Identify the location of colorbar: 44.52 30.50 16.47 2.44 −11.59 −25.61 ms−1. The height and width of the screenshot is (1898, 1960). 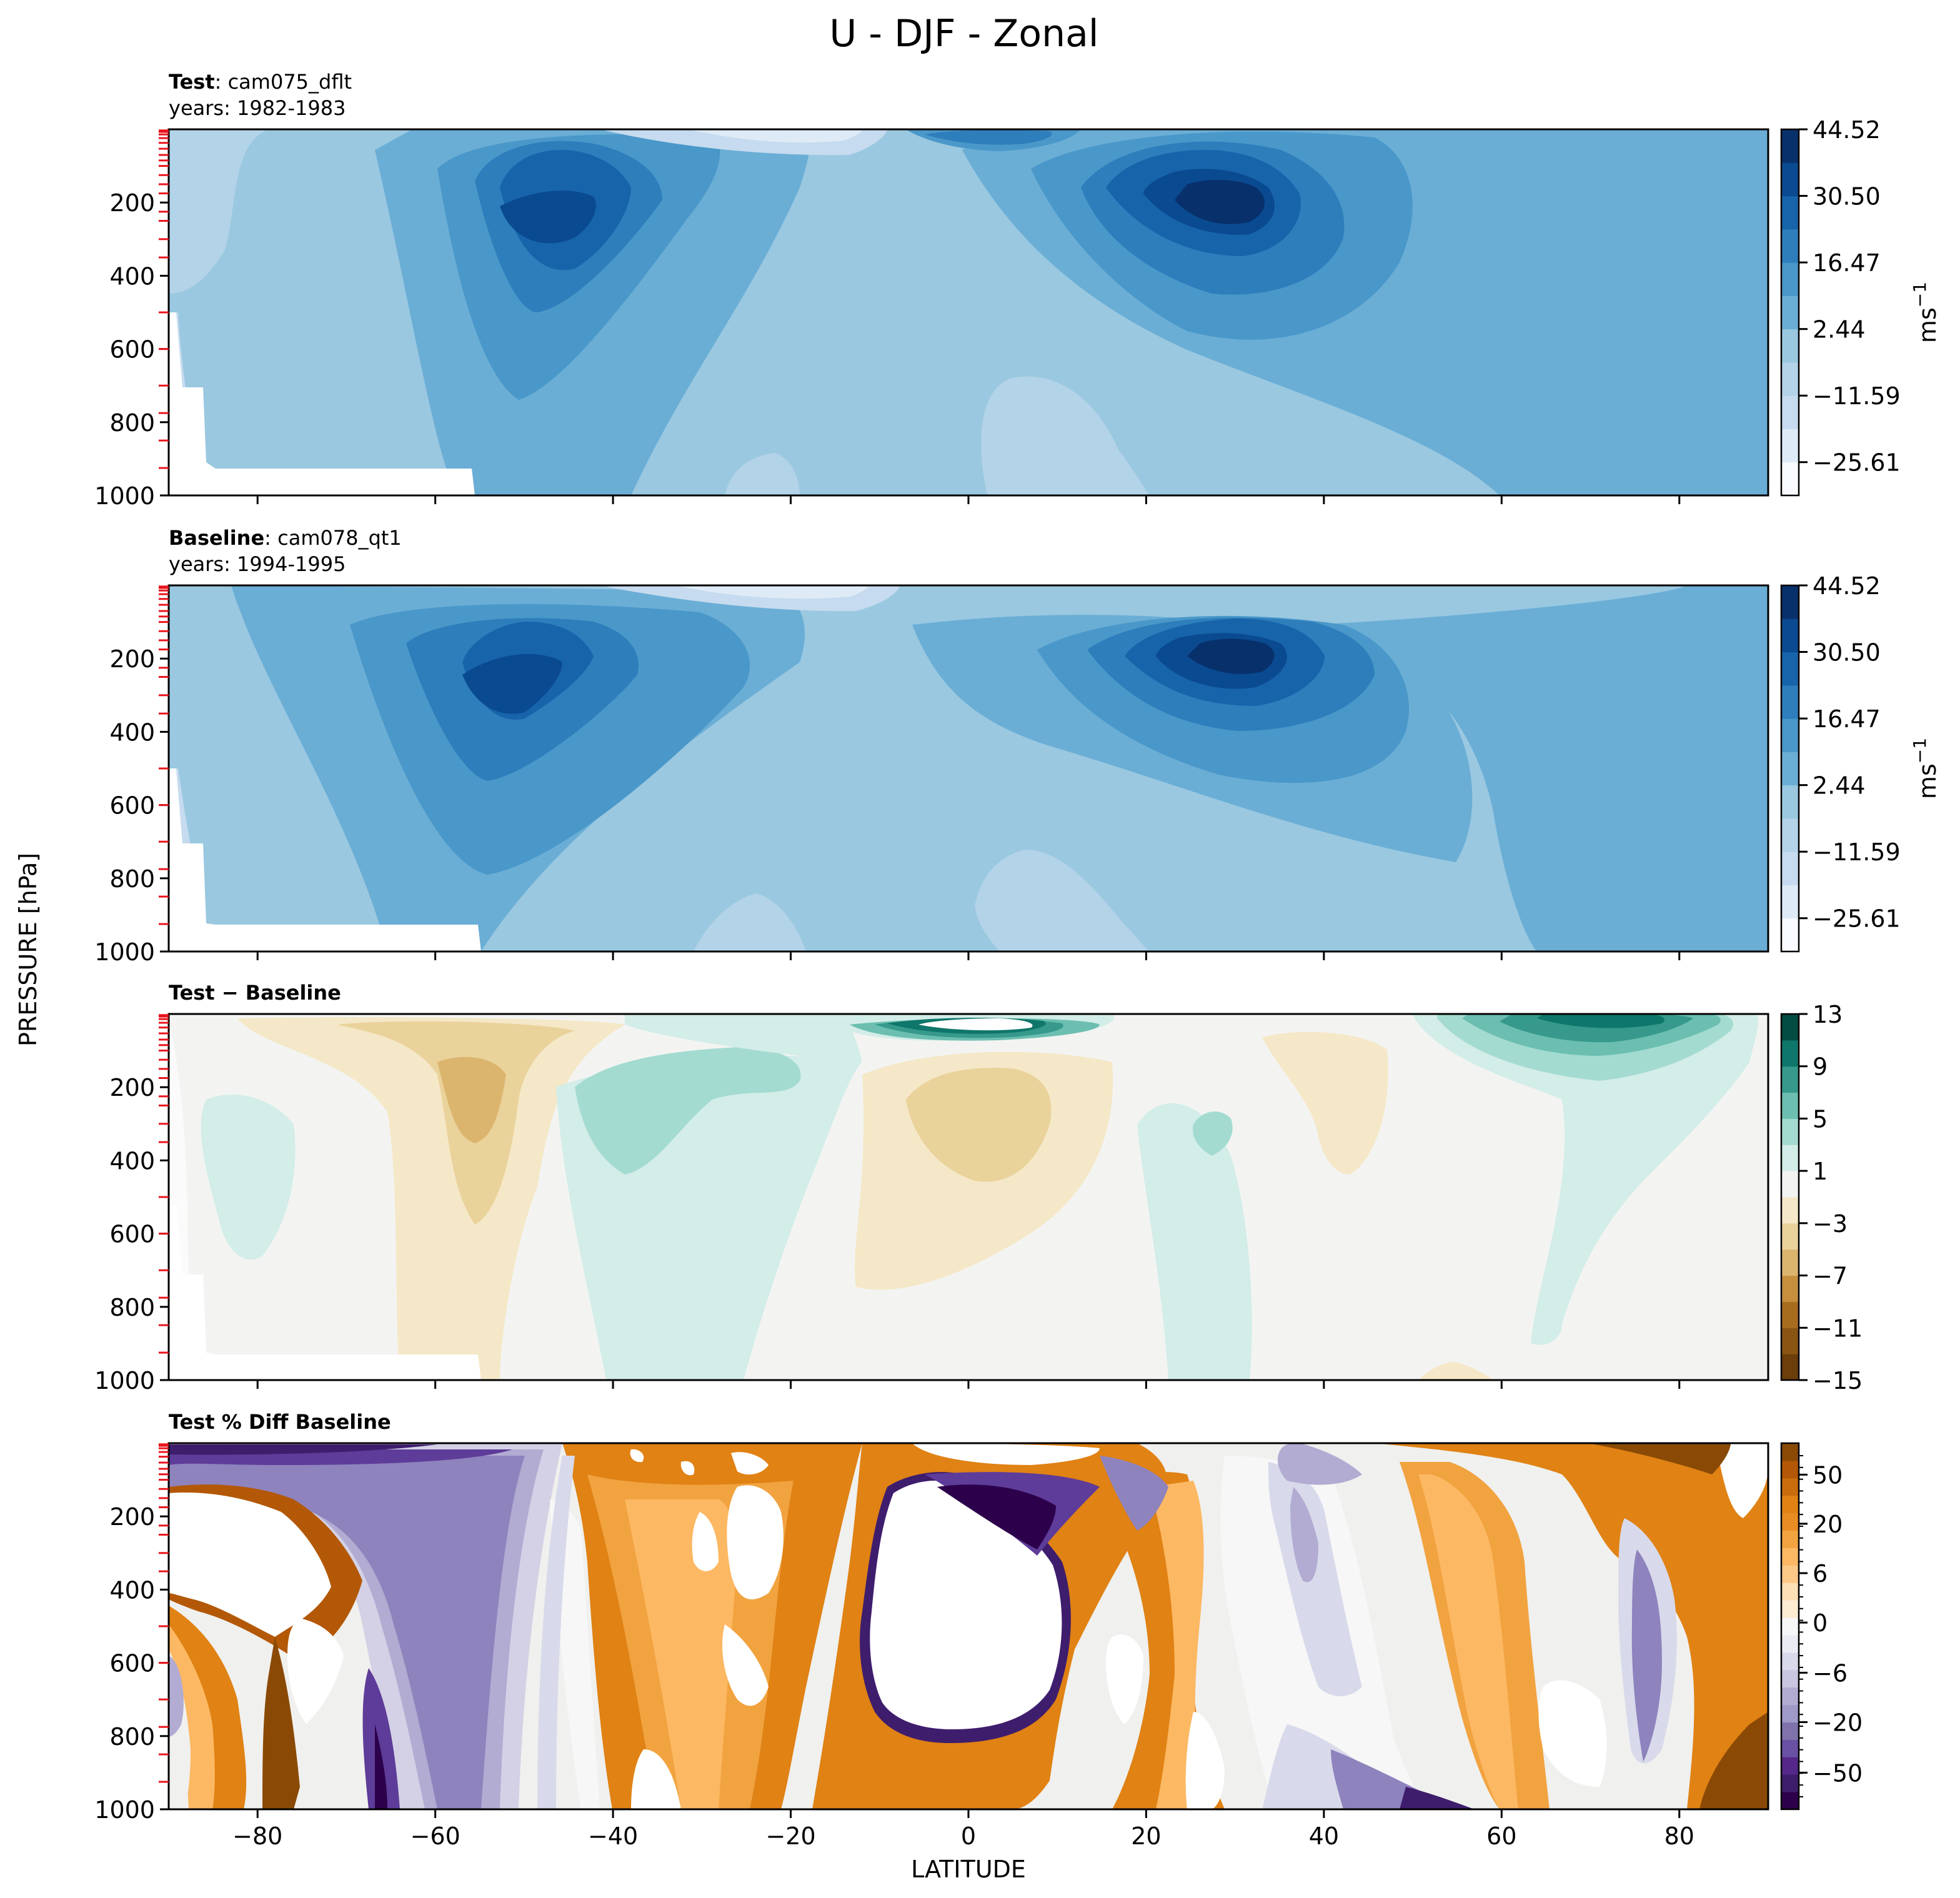
(1860, 762).